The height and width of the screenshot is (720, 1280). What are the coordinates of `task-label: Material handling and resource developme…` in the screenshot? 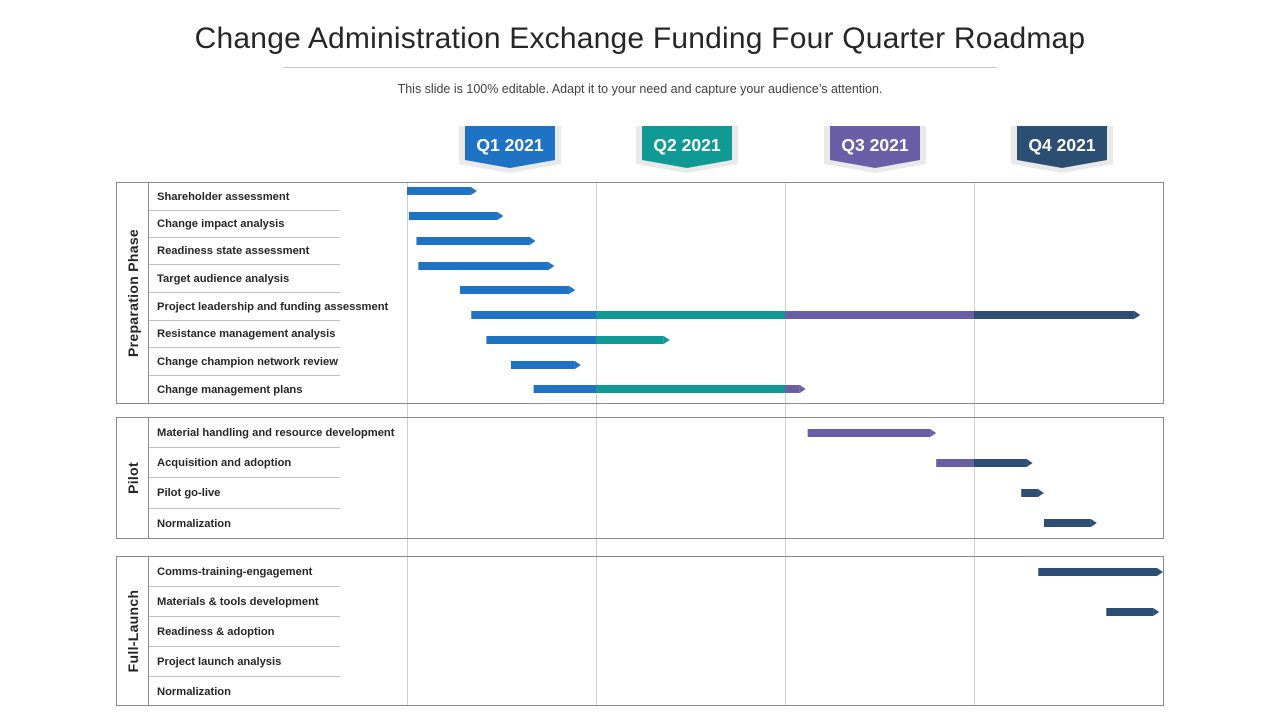 It's located at (271, 433).